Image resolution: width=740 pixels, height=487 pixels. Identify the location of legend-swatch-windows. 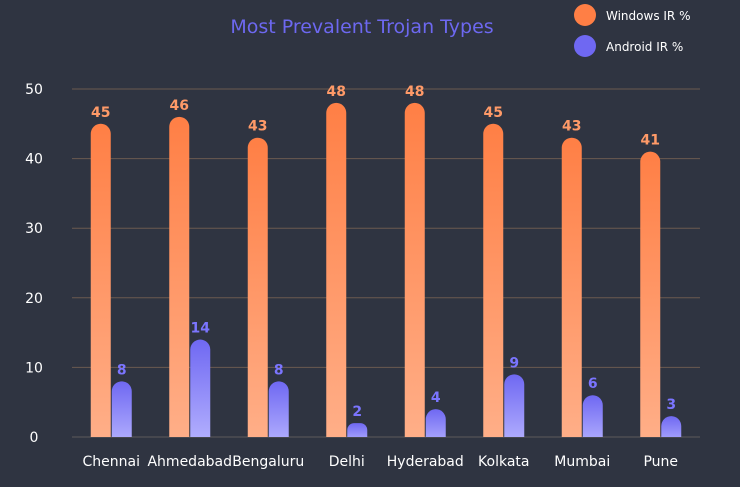
(585, 15).